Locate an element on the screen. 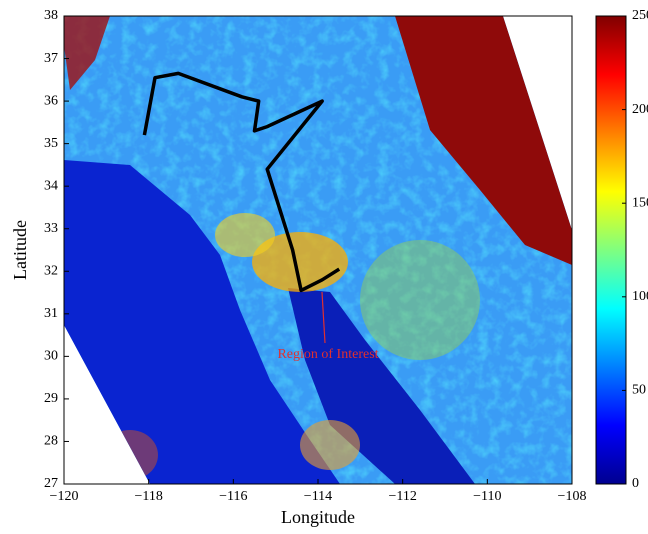 This screenshot has width=648, height=534. y-tick-label: 37 is located at coordinates (51, 58).